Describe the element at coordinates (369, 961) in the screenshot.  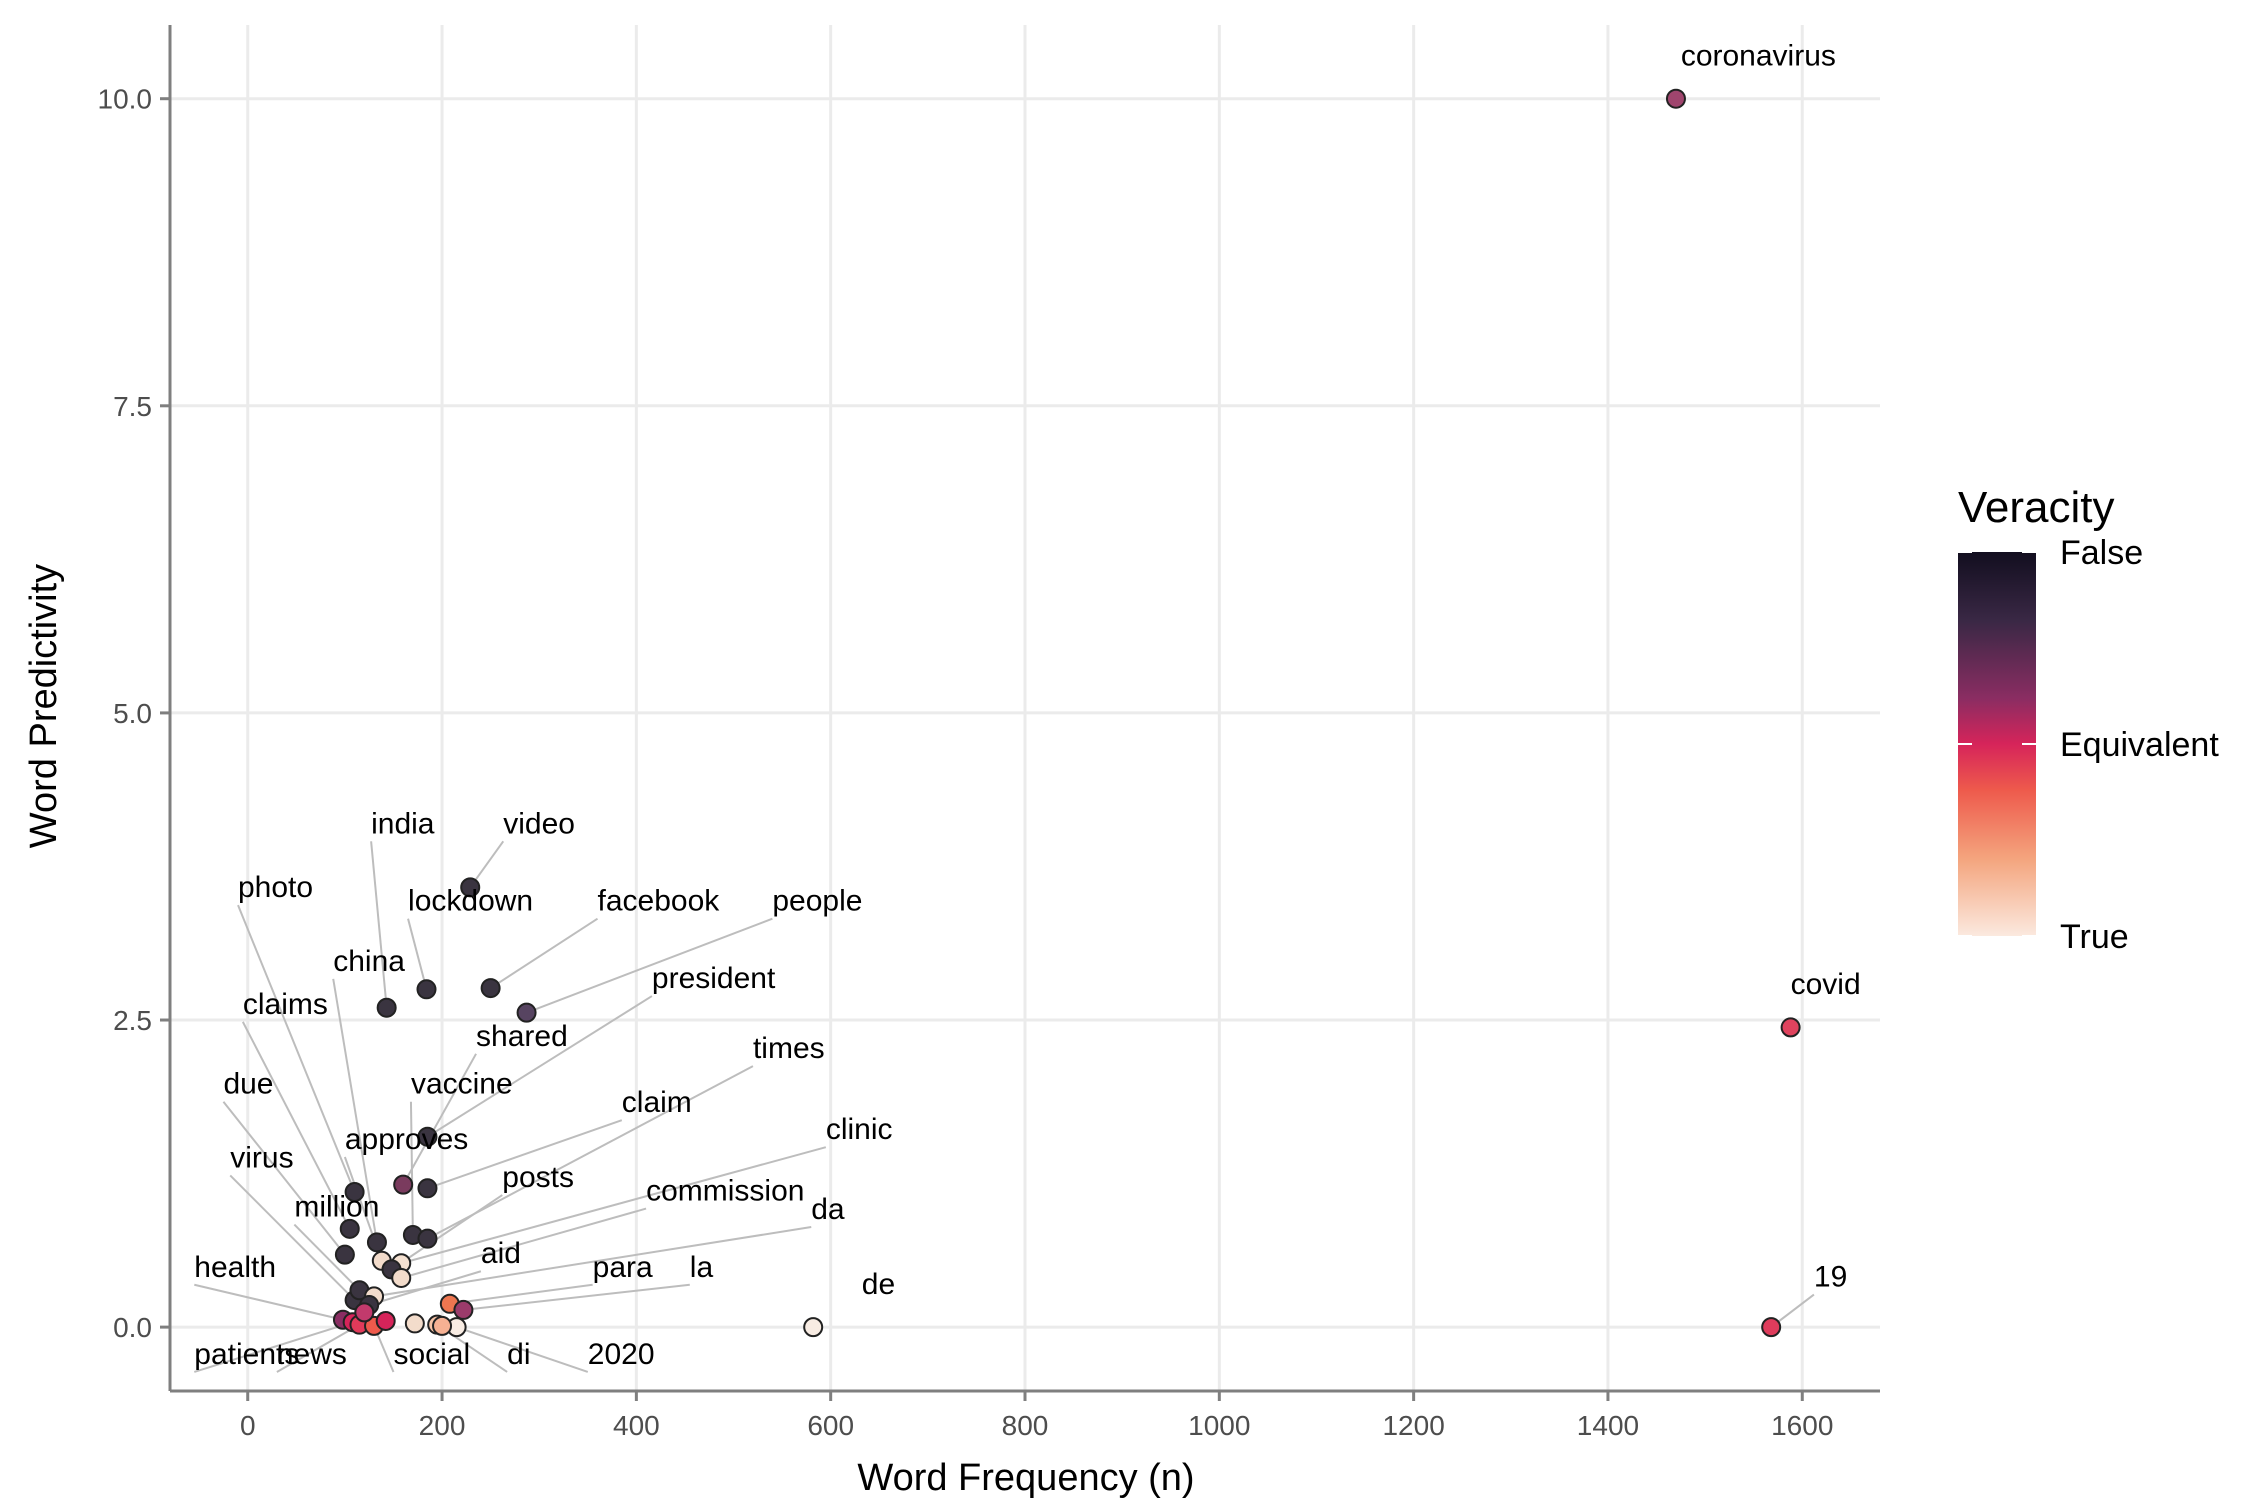
I see `point-label-china: china` at that location.